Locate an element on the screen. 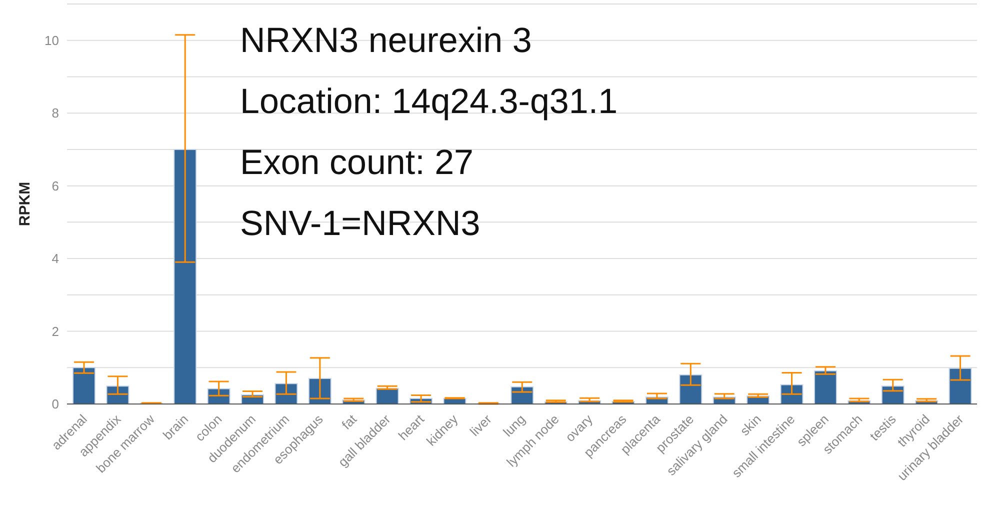  annotation: Location: 14q24.3-q31.1 is located at coordinates (429, 102).